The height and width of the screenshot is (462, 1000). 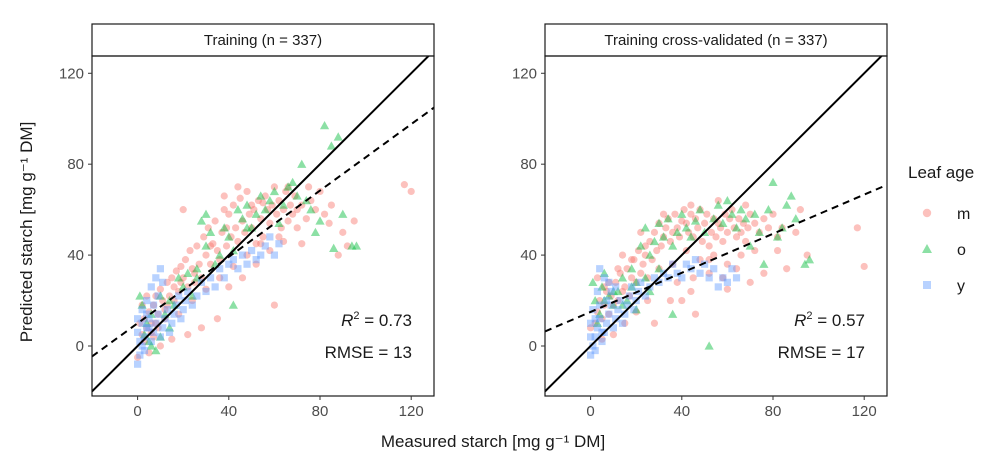 What do you see at coordinates (927, 285) in the screenshot?
I see `legend-key-y` at bounding box center [927, 285].